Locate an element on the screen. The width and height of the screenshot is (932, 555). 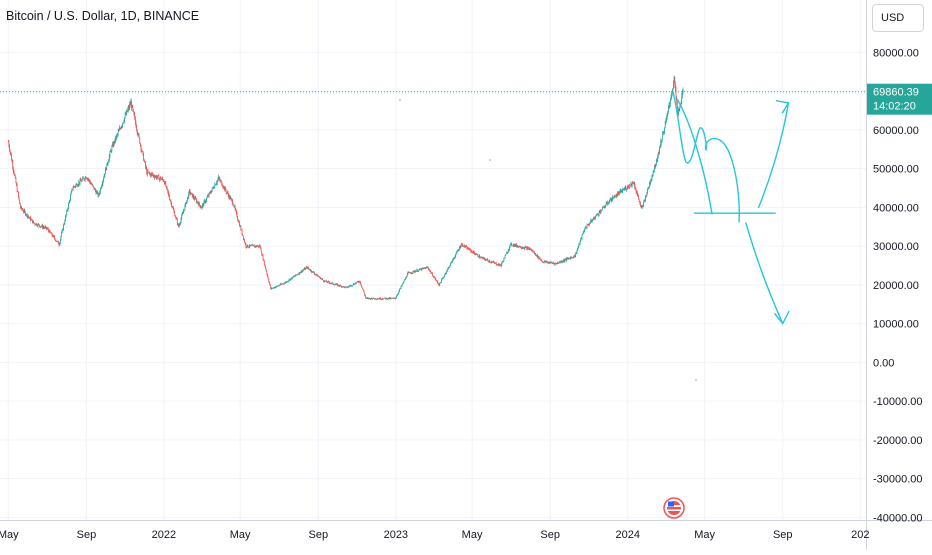
arrow-down-drawing is located at coordinates (767, 273).